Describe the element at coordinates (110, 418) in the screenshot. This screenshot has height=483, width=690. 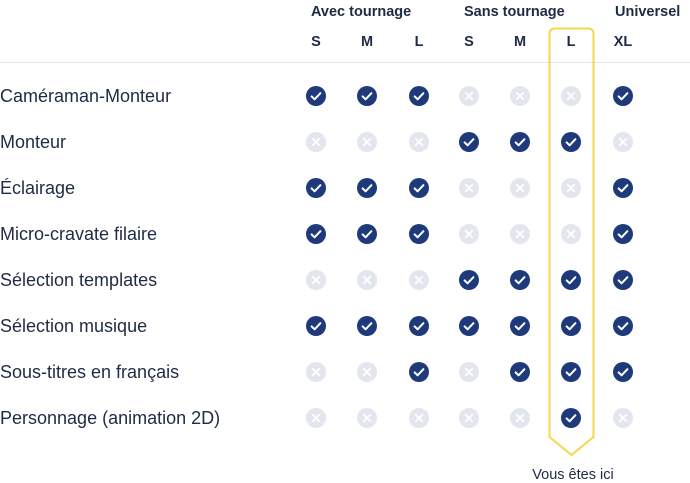
I see `feature-label: Personnage (animation 2D)` at that location.